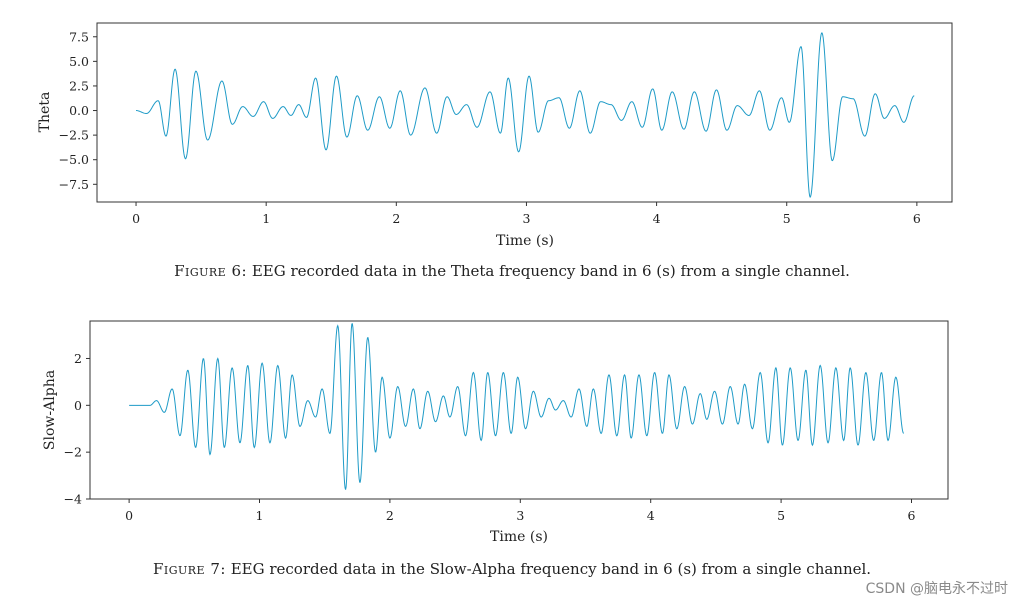 The image size is (1024, 606). What do you see at coordinates (526, 218) in the screenshot?
I see `theta-x-tick-label: 3` at bounding box center [526, 218].